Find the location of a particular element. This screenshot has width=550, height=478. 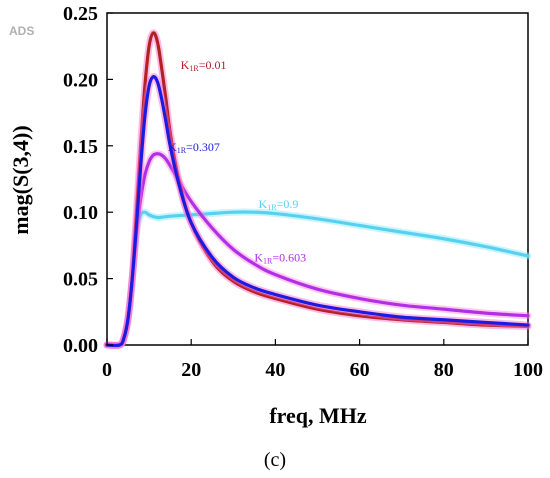

x-tick-label: 20 is located at coordinates (191, 370).